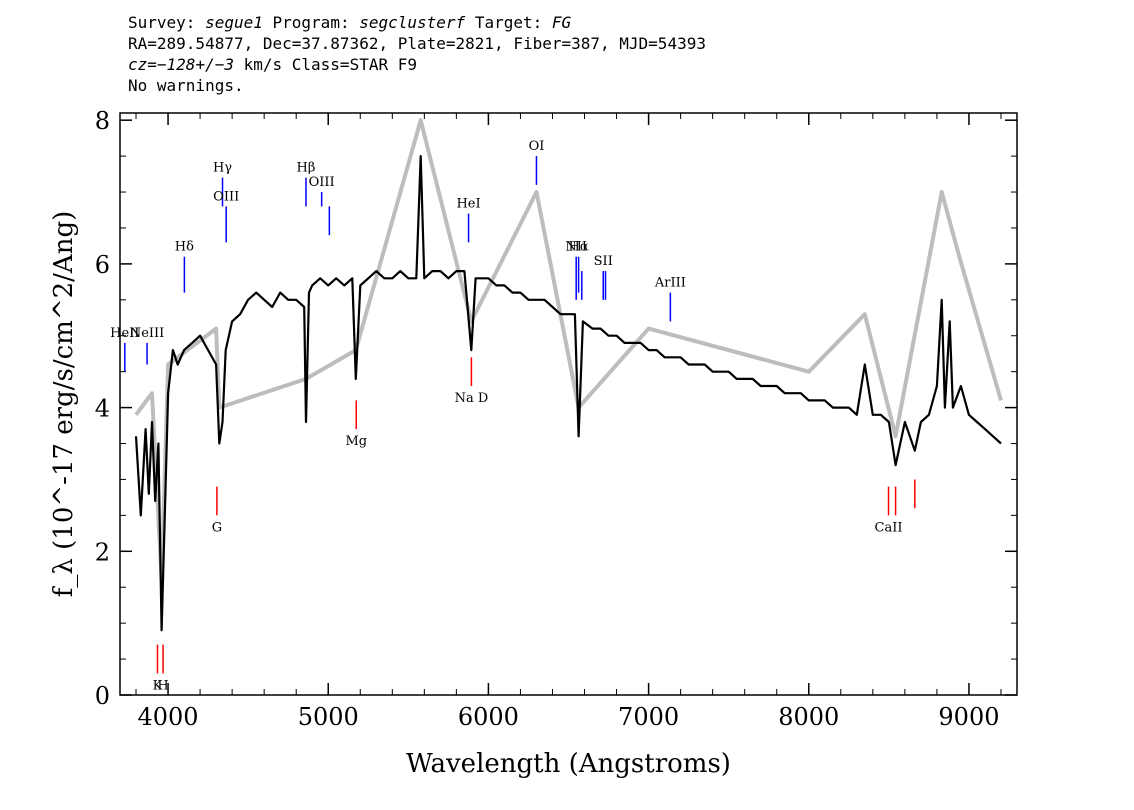 The image size is (1134, 810). Describe the element at coordinates (234, 22) in the screenshot. I see `survey-value: segue1` at that location.